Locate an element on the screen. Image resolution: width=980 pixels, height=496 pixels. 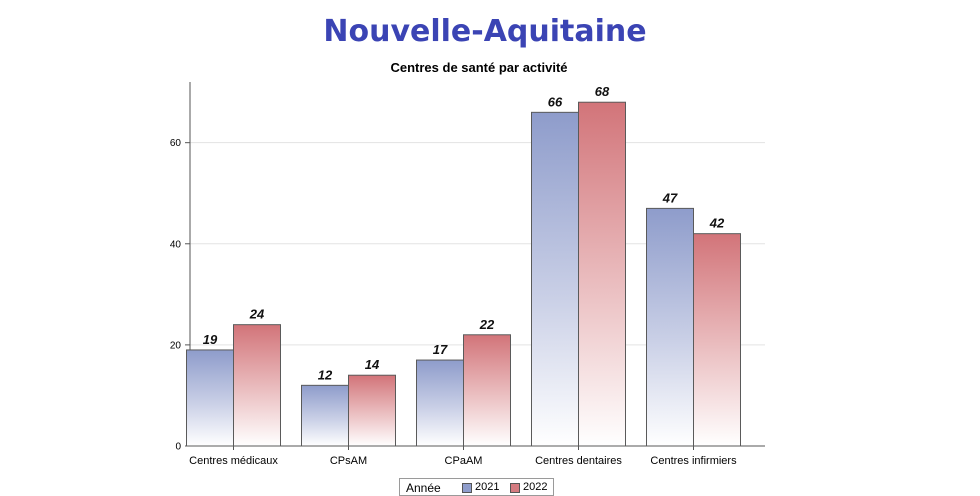
x-tick-label: Centres médicaux is located at coordinates (233, 461).